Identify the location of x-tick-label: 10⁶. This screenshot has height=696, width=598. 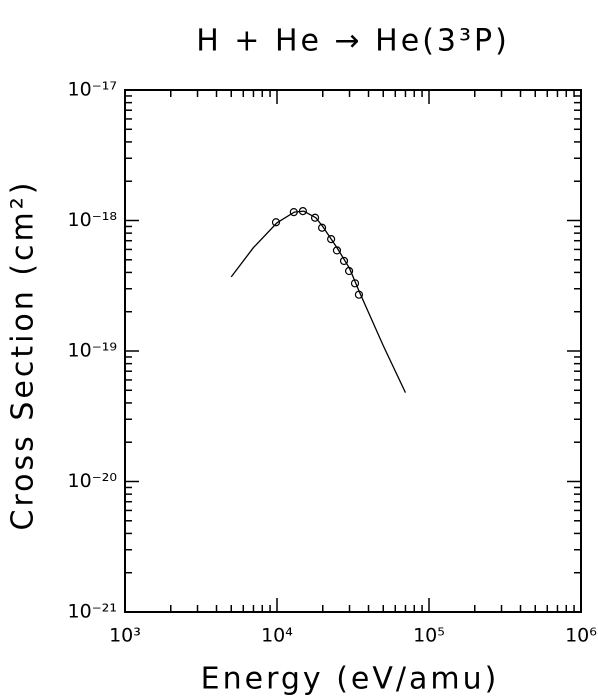
(581, 636).